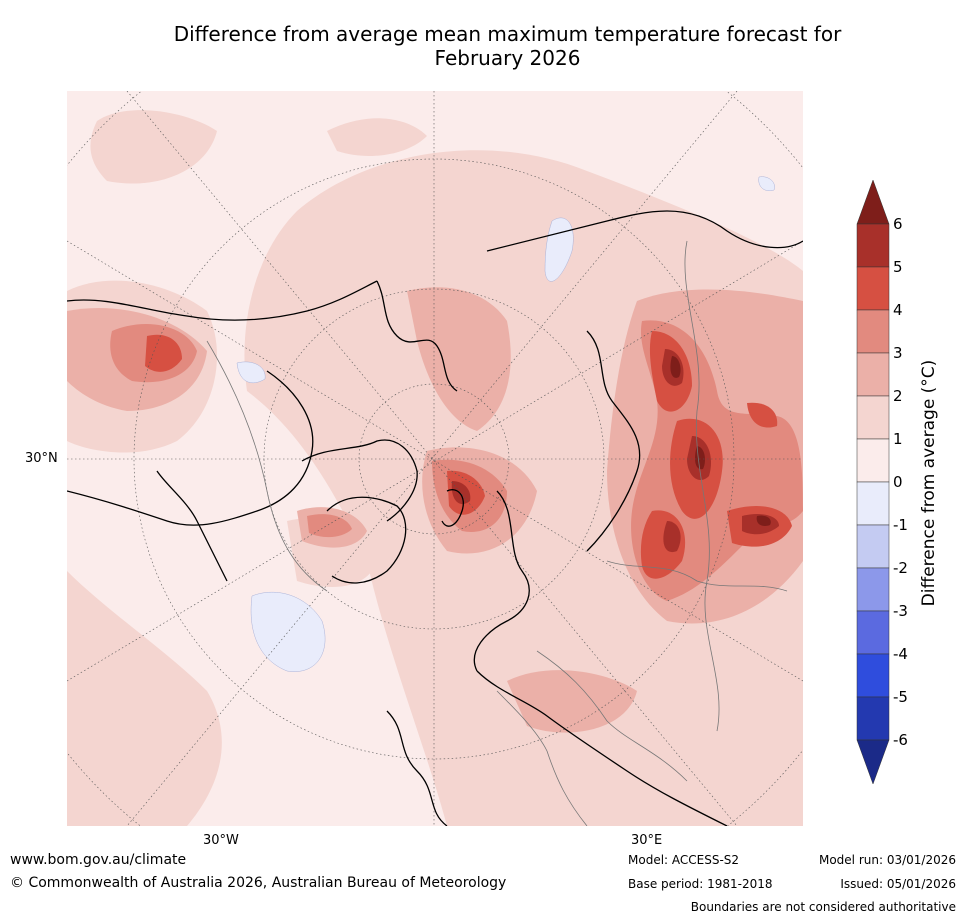 The height and width of the screenshot is (919, 965). Describe the element at coordinates (929, 483) in the screenshot. I see `colorbar-label: Difference from average (°C)` at that location.